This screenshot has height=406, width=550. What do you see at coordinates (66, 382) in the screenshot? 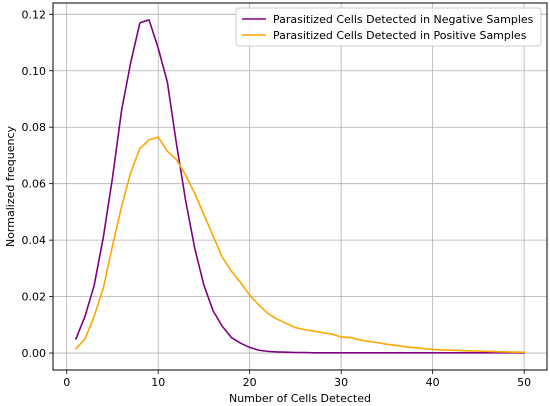
I see `x-tick-label: 0` at bounding box center [66, 382].